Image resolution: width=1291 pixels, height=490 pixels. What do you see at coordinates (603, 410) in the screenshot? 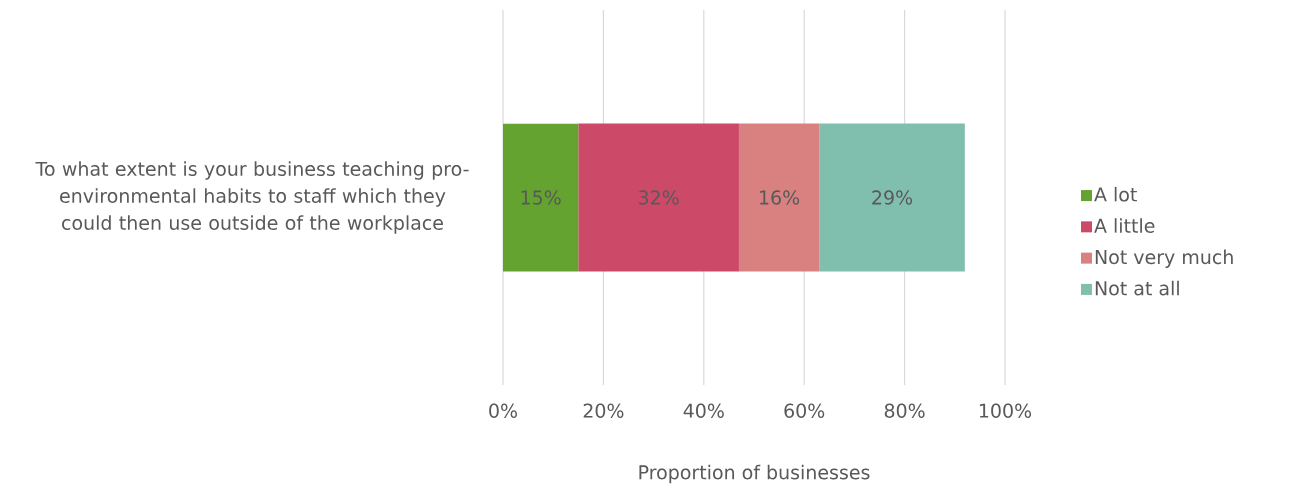
I see `x-tick-label: 20%` at bounding box center [603, 410].